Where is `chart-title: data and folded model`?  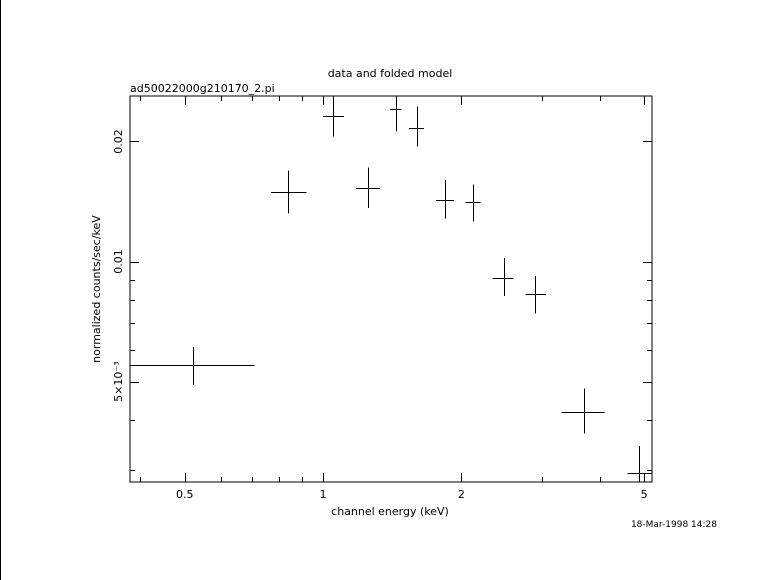 chart-title: data and folded model is located at coordinates (390, 73).